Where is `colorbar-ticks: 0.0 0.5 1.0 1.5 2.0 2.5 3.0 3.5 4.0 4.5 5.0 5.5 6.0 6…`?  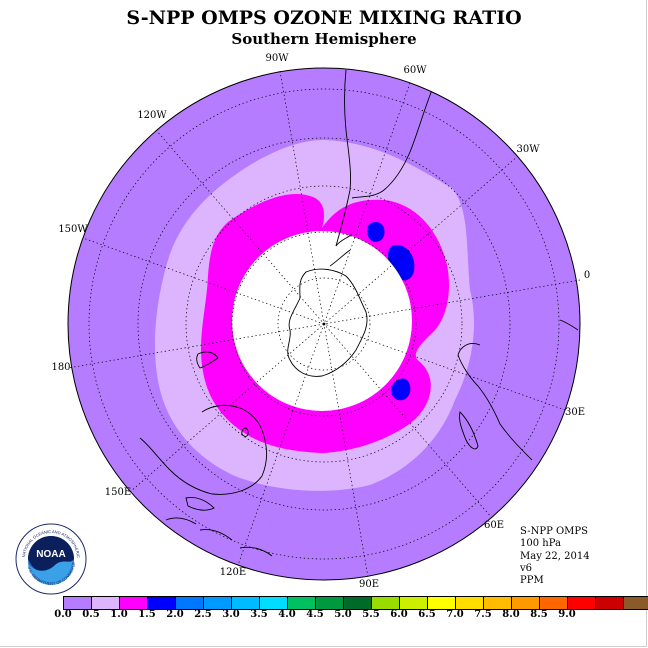 colorbar-ticks: 0.0 0.5 1.0 1.5 2.0 2.5 3.0 3.5 4.0 4.5 5.0 5.5 6.0 6… is located at coordinates (332, 616).